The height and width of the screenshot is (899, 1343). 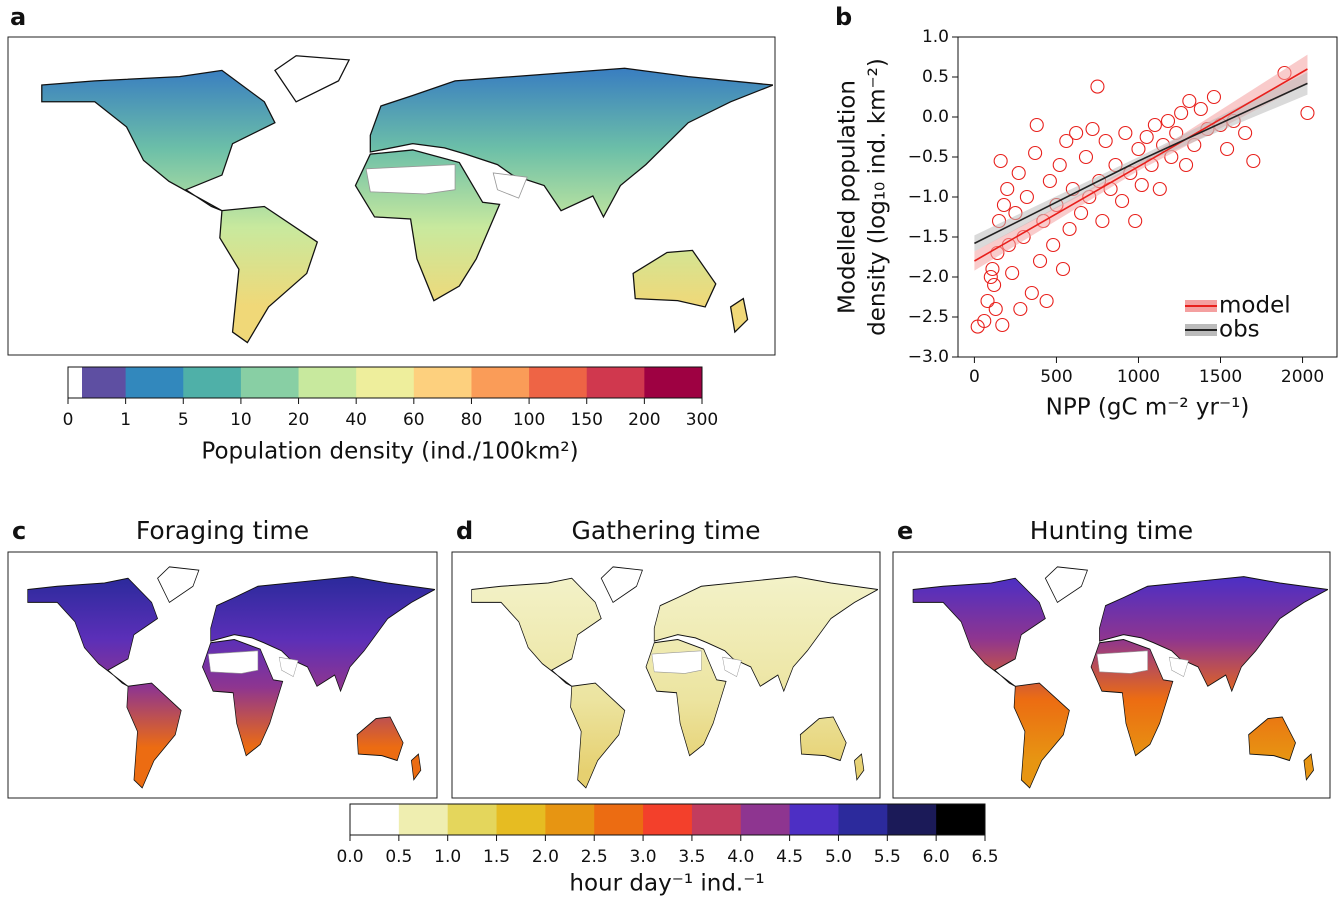 What do you see at coordinates (183, 420) in the screenshot?
I see `colorbar-tick-label: 5` at bounding box center [183, 420].